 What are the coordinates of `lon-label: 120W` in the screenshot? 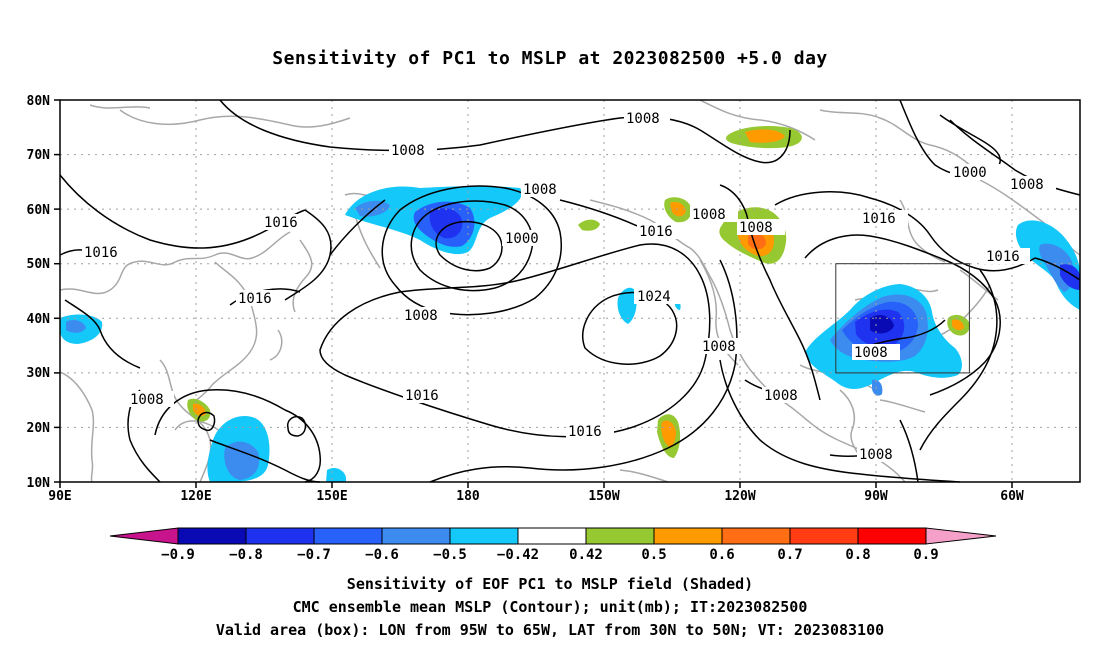 It's located at (739, 496).